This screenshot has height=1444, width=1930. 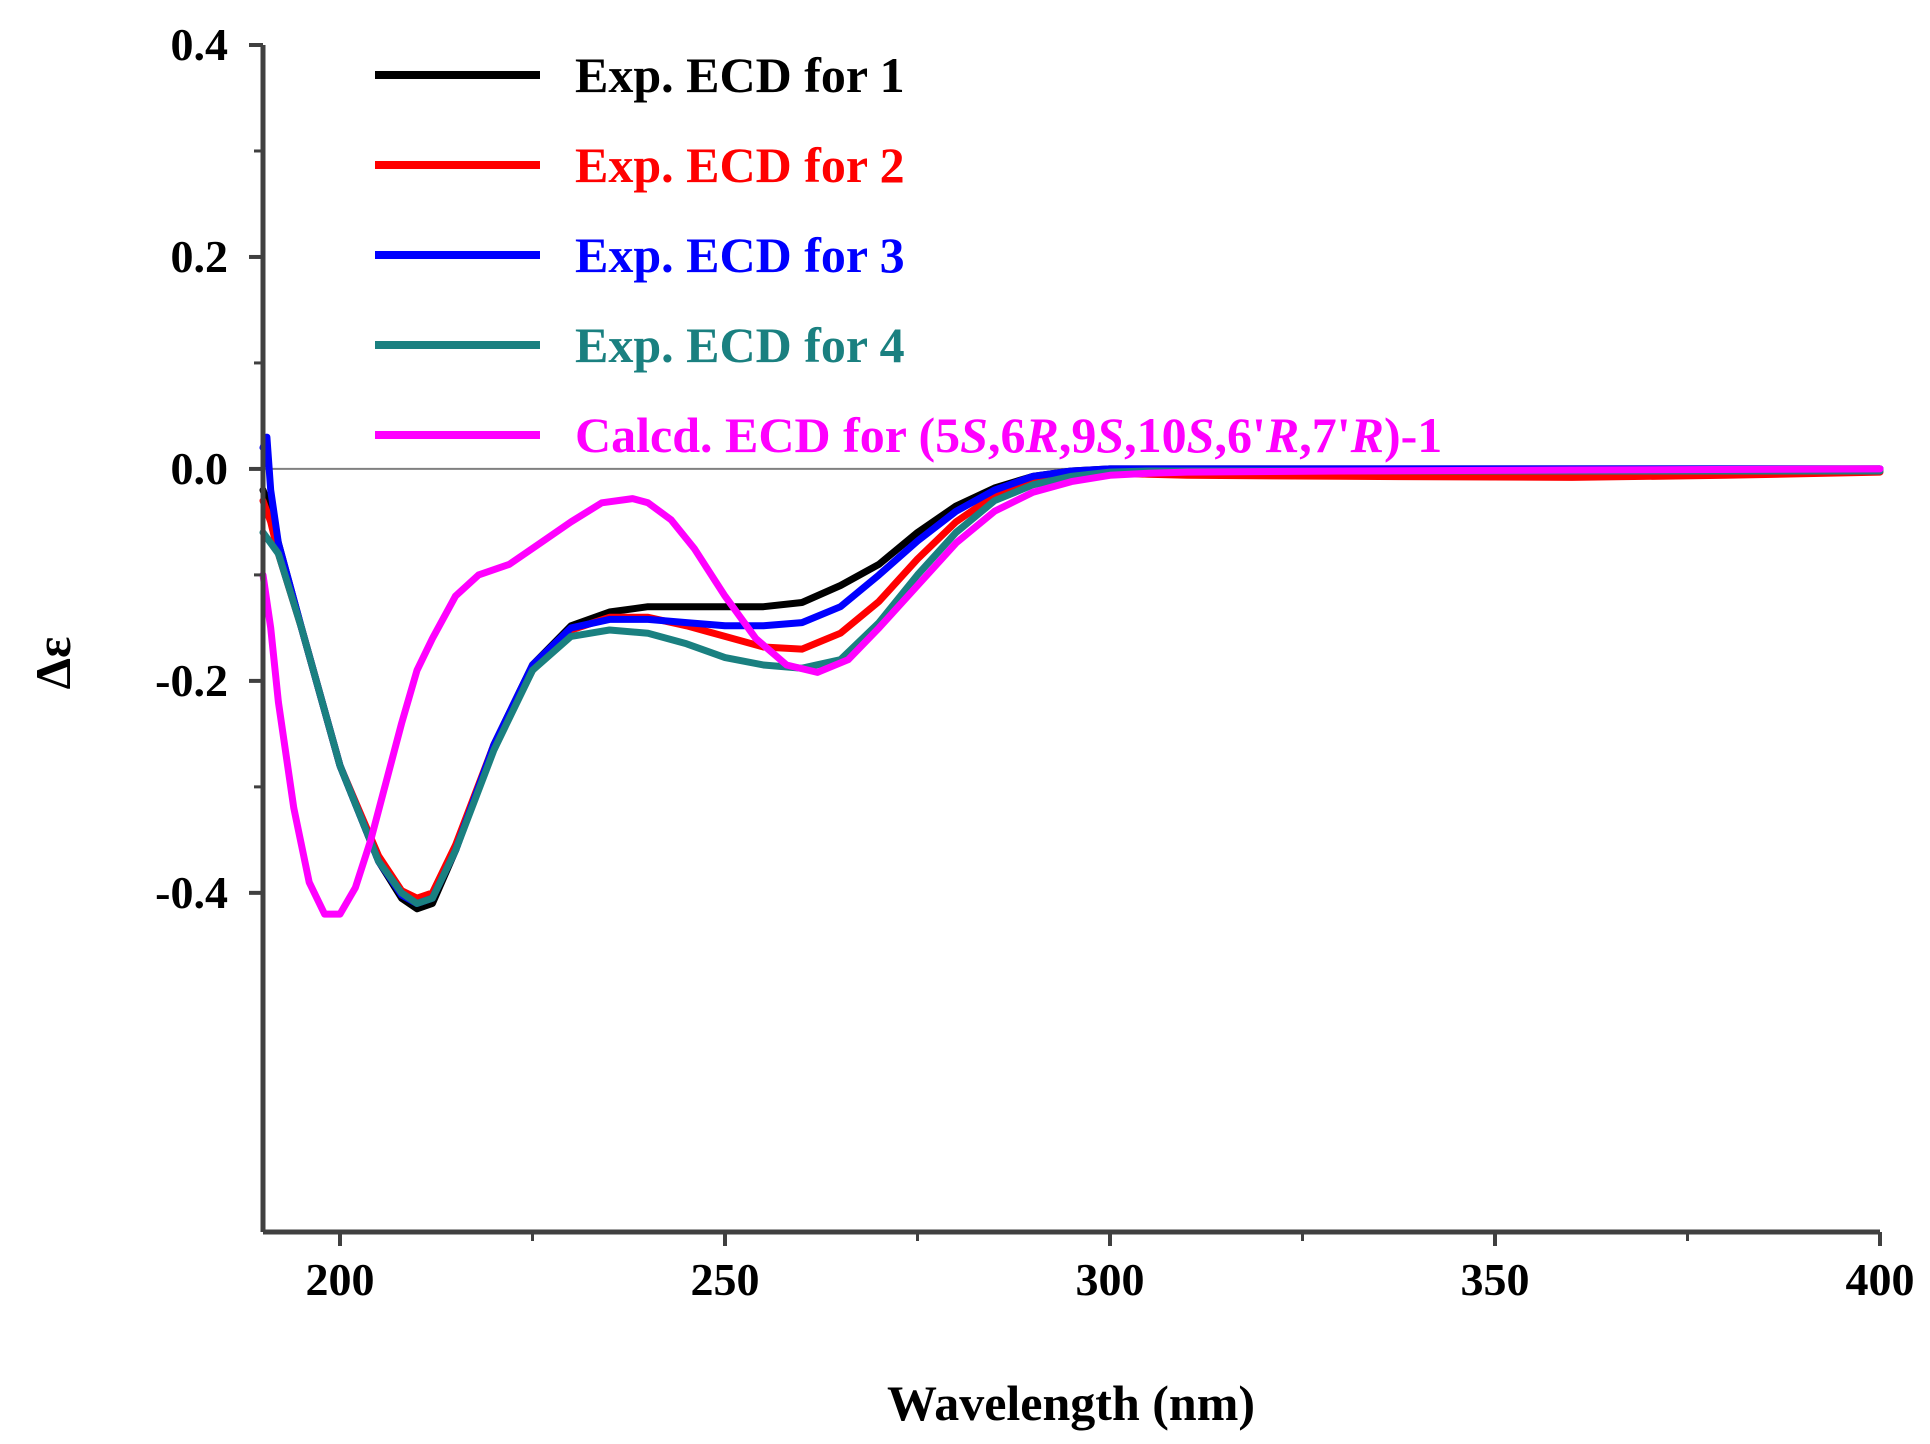 What do you see at coordinates (725, 1279) in the screenshot?
I see `x-tick-label: 250` at bounding box center [725, 1279].